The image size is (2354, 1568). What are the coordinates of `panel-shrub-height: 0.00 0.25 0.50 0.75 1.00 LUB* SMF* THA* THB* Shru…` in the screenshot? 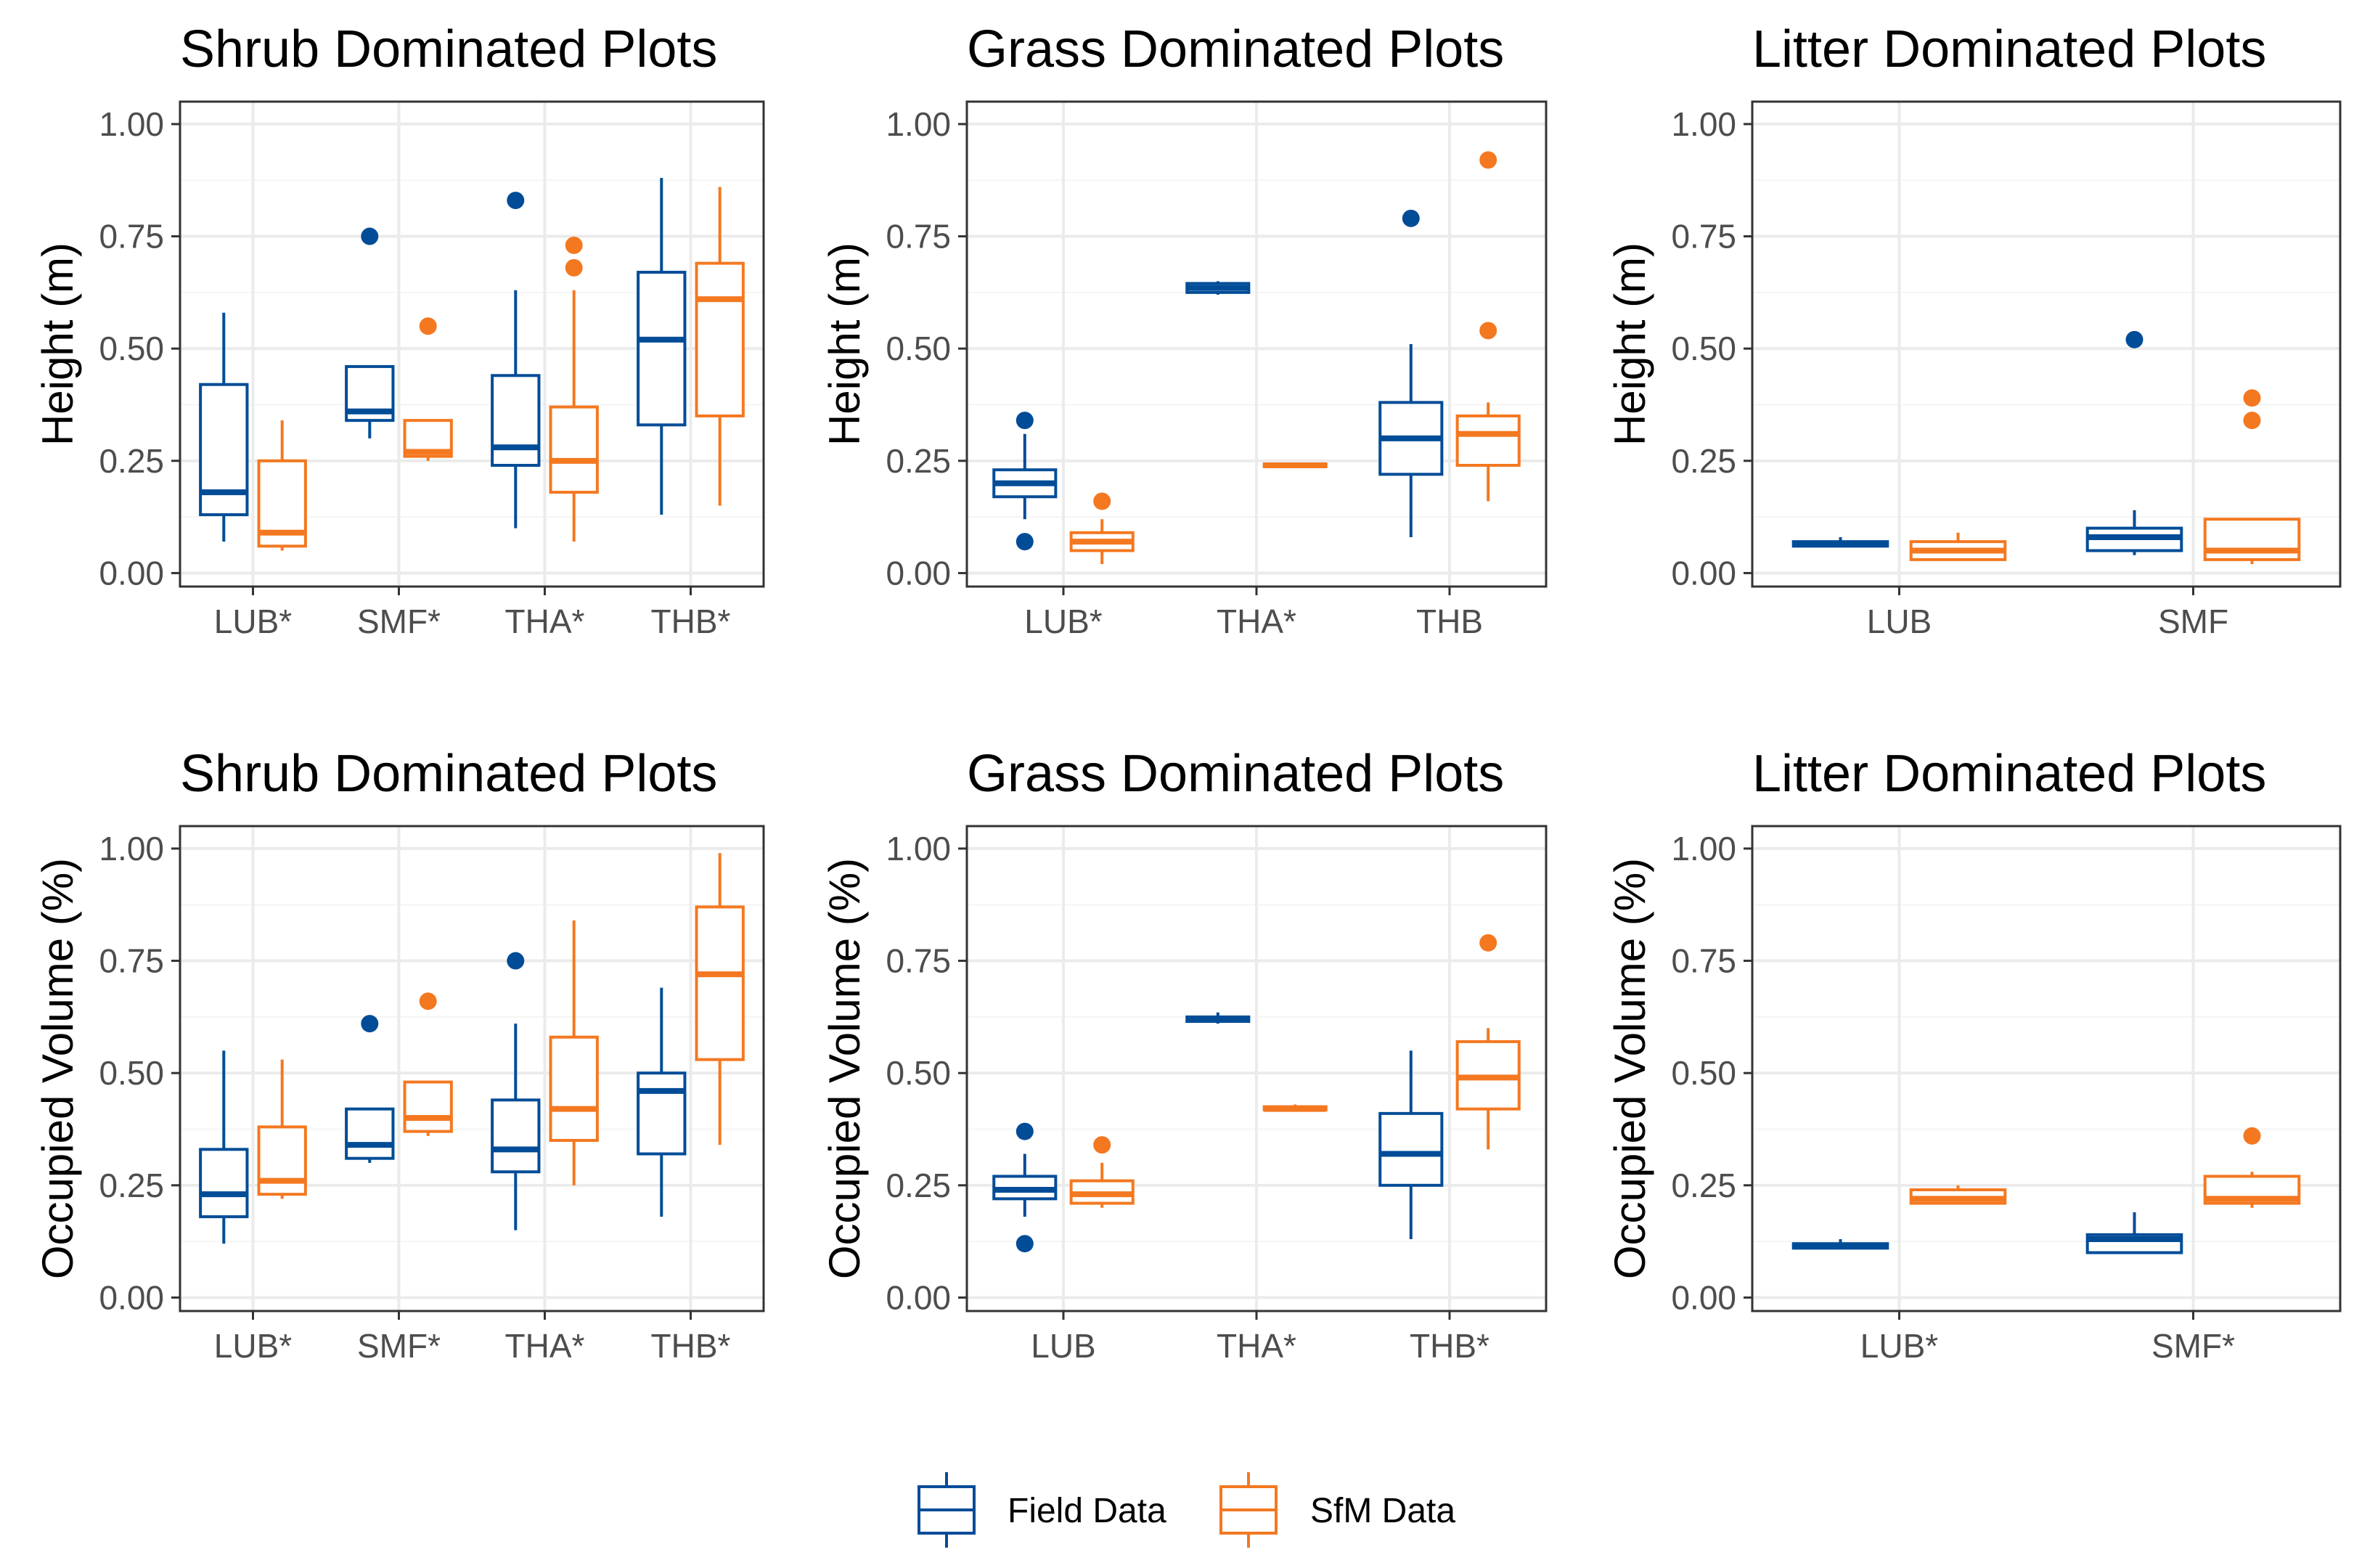 It's located at (399, 330).